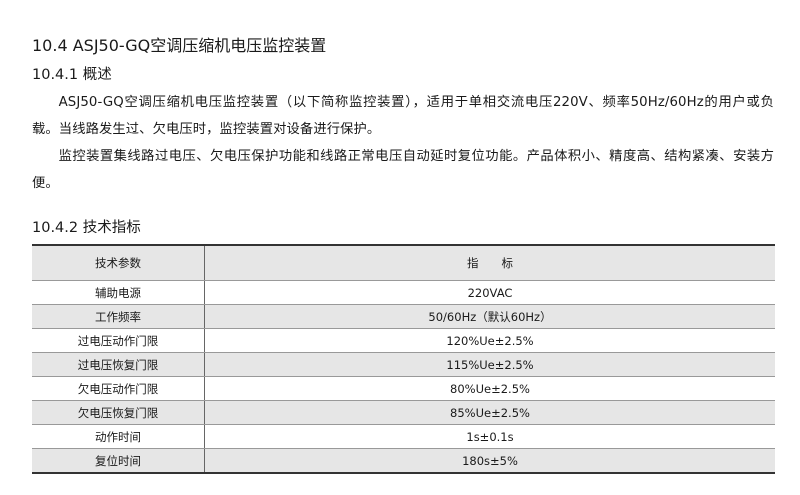  I want to click on parameter-cell: 过电压恢复门限, so click(118, 364).